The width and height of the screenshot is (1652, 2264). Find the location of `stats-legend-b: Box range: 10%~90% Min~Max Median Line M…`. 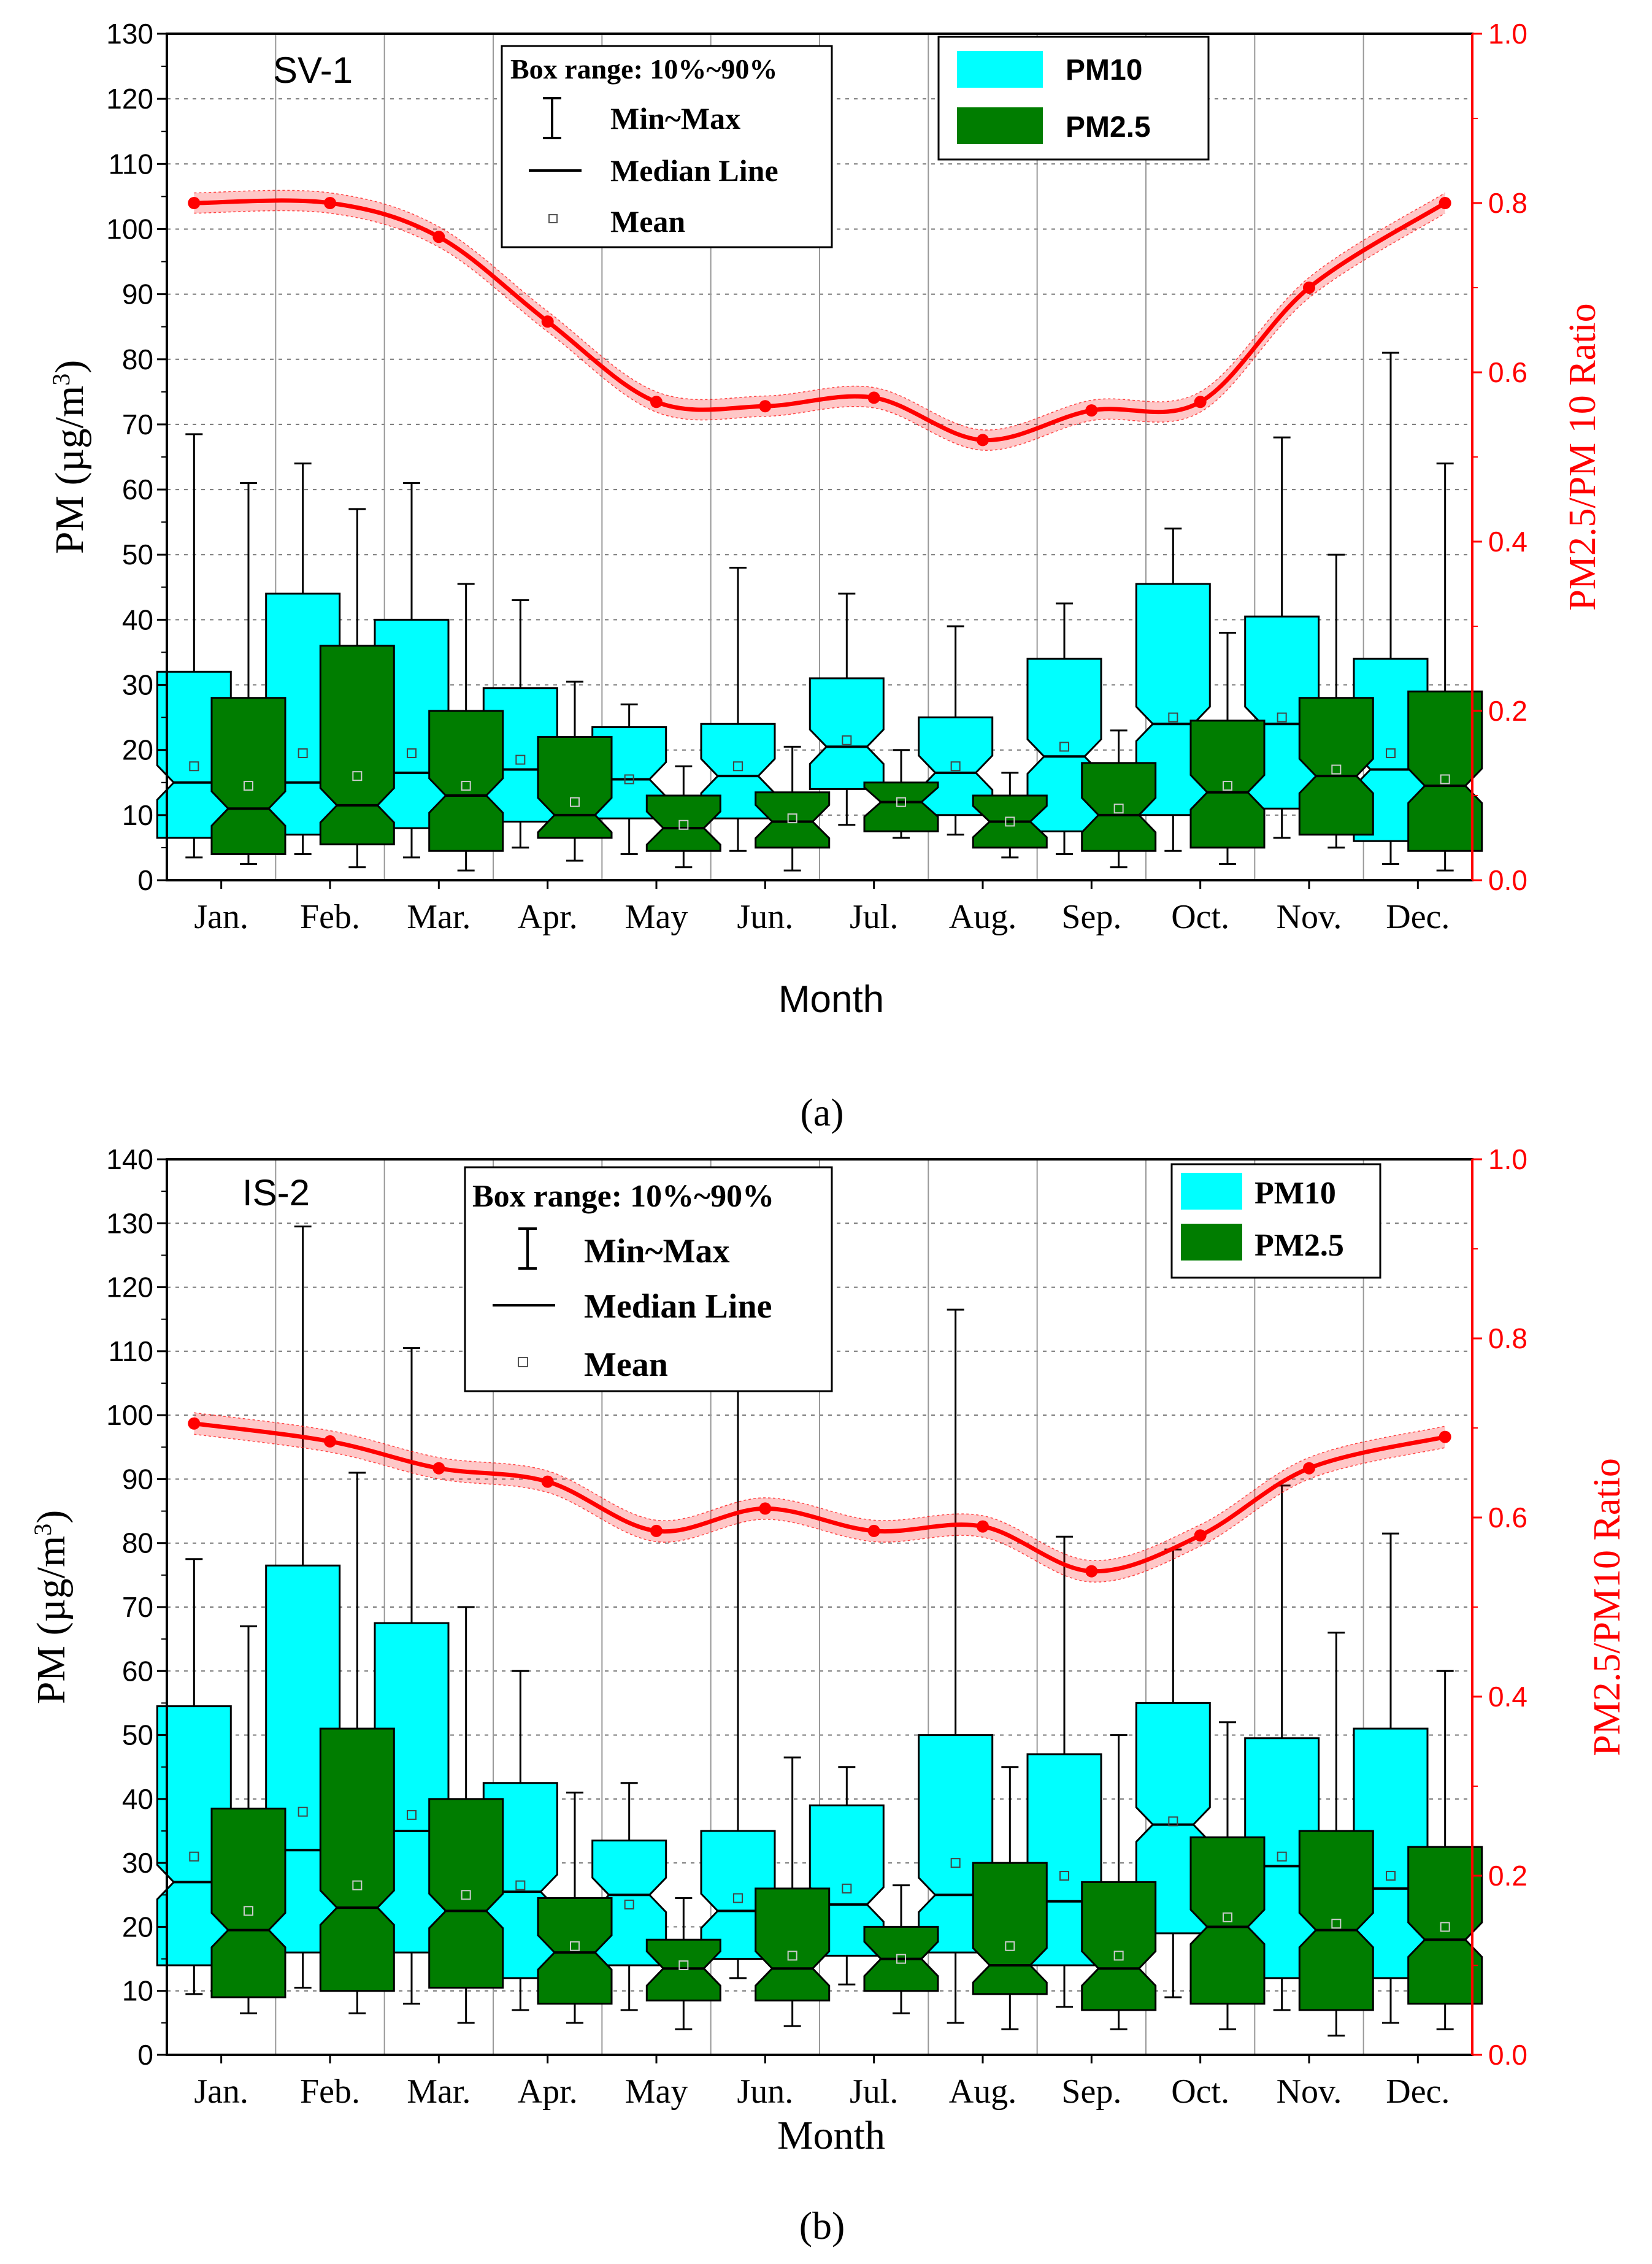

stats-legend-b: Box range: 10%~90% Min~Max Median Line M… is located at coordinates (648, 1279).